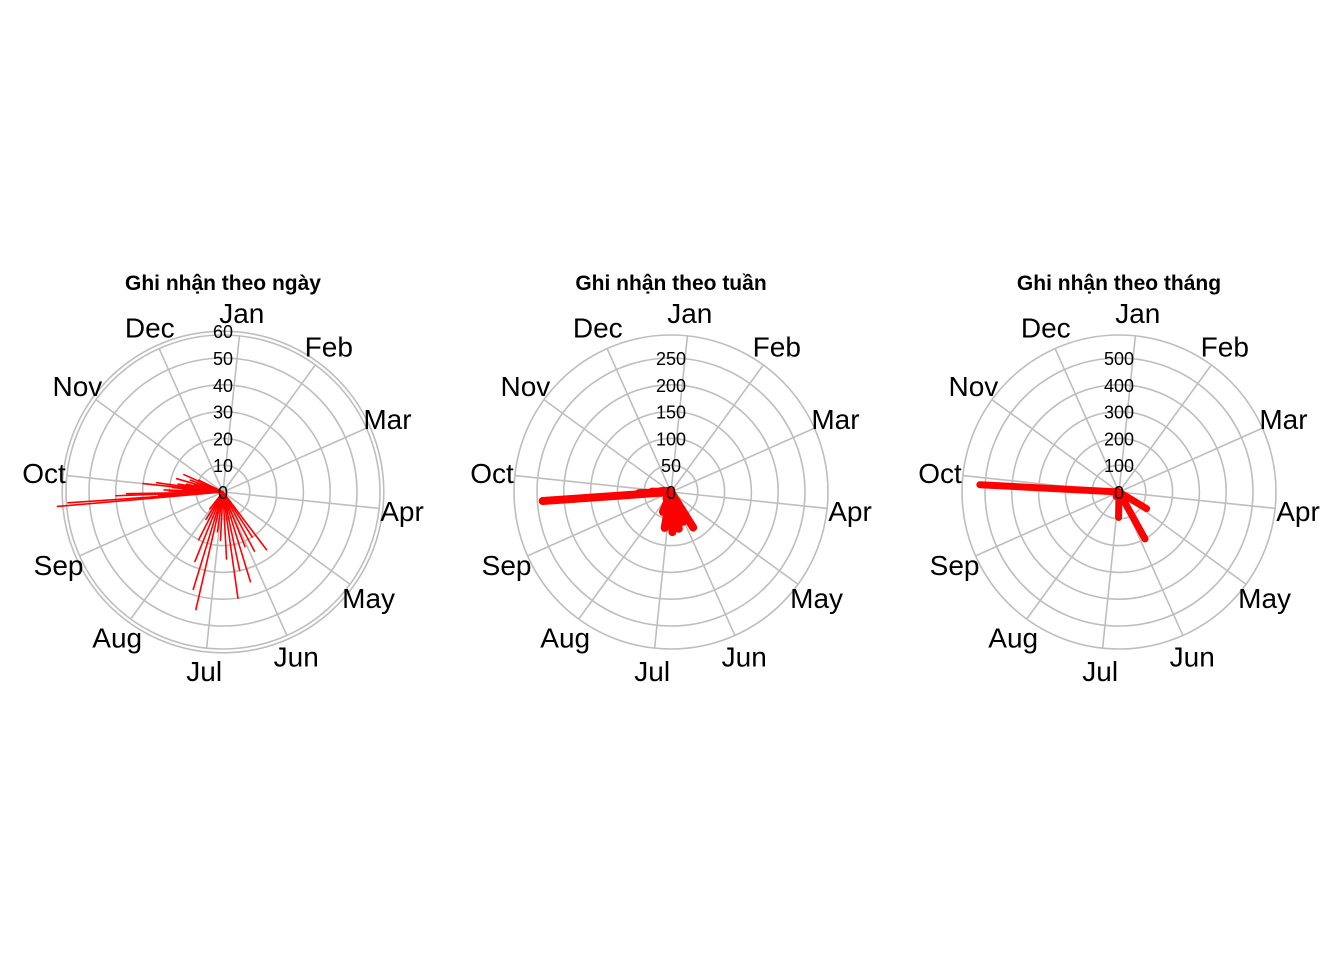  I want to click on radial-tick-label: 150, so click(671, 413).